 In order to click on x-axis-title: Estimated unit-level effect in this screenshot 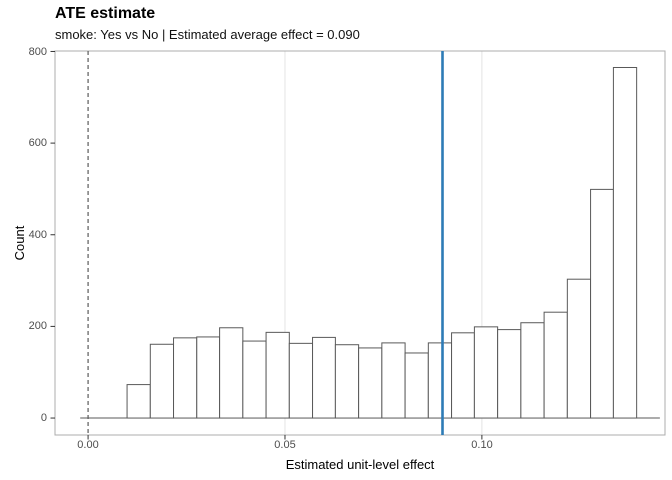, I will do `click(360, 464)`.